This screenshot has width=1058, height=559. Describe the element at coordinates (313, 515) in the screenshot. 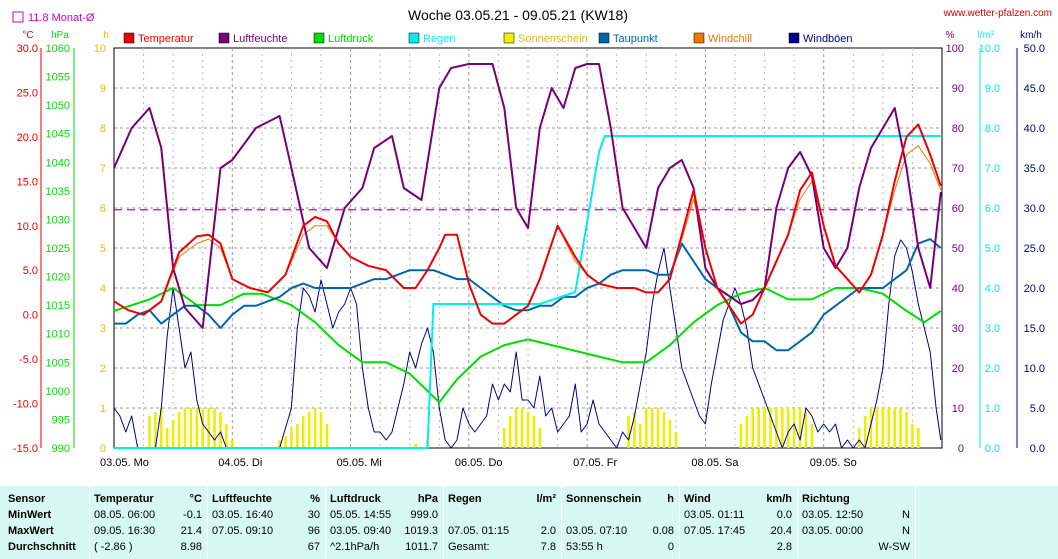

I see `stats-cell-value: 30` at that location.